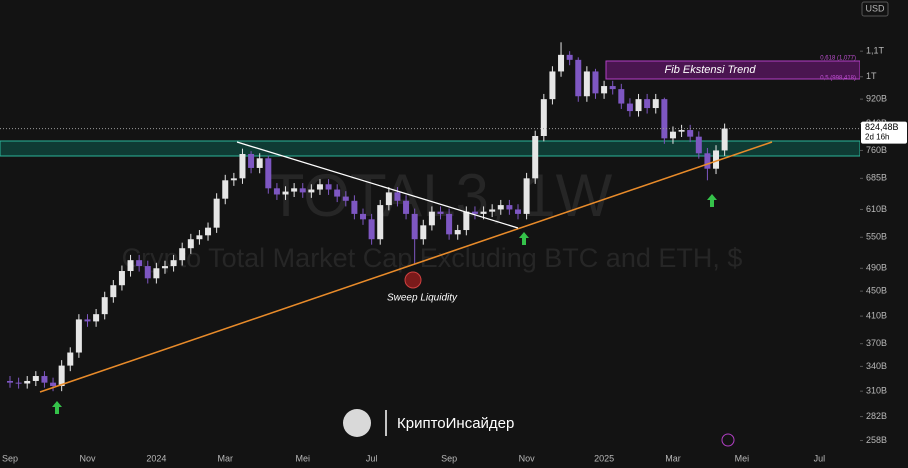 This screenshot has height=468, width=908. I want to click on currency-box, so click(875, 9).